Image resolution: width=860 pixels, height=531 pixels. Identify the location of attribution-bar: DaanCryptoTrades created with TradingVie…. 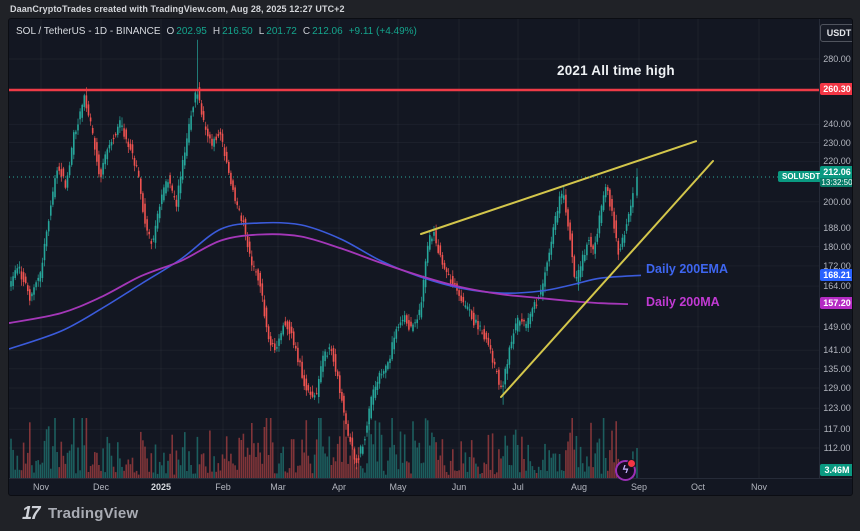
(430, 9).